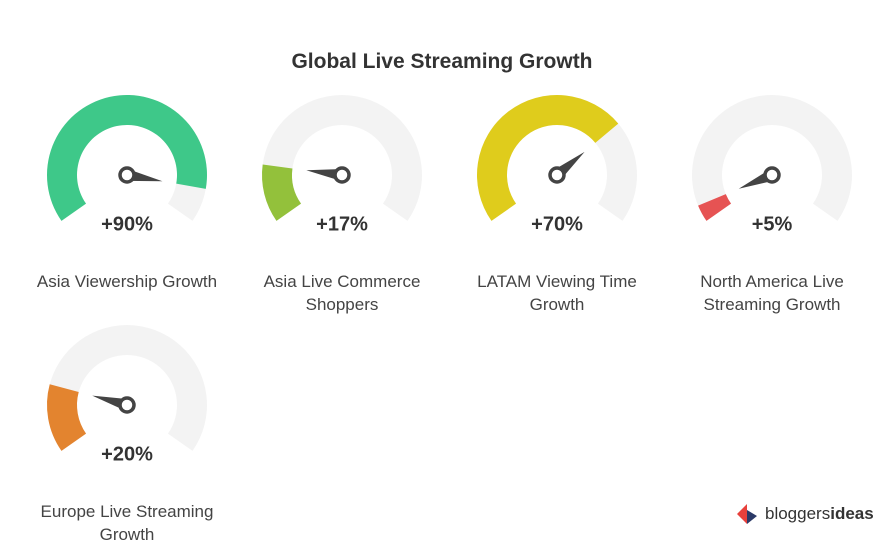 This screenshot has height=560, width=884. I want to click on chart-title: Global Live Streaming Growth, so click(442, 61).